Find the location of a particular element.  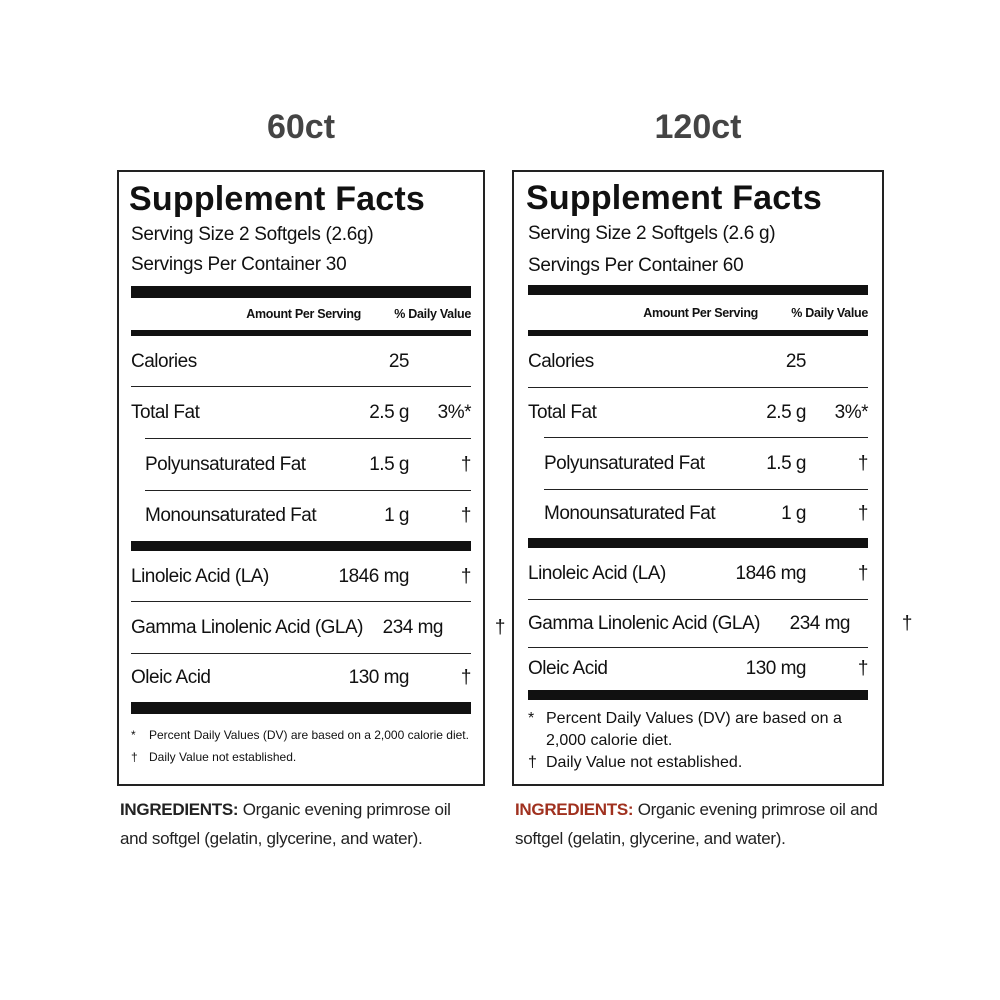

panel-heading: 60ct is located at coordinates (301, 127).